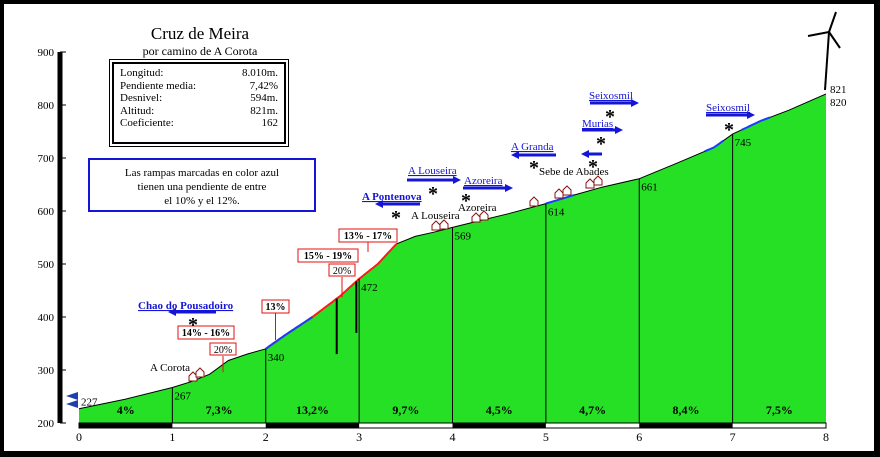  Describe the element at coordinates (46, 159) in the screenshot. I see `y-tick-label: 700` at that location.